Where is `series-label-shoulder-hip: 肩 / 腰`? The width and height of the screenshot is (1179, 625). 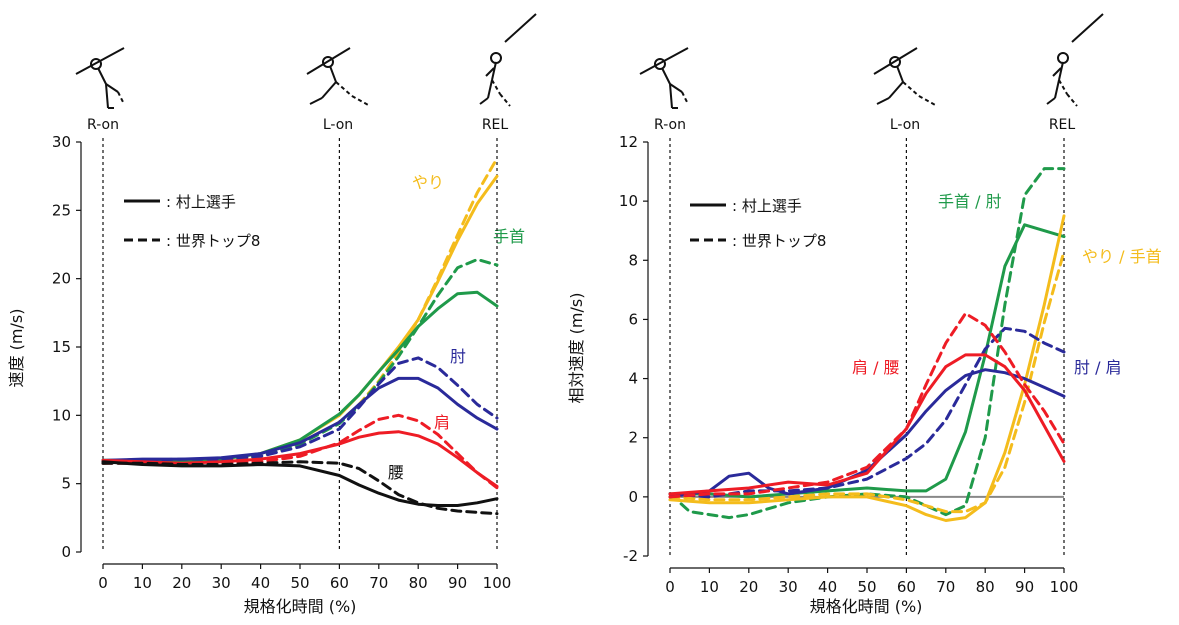 series-label-shoulder-hip: 肩 / 腰 is located at coordinates (876, 367).